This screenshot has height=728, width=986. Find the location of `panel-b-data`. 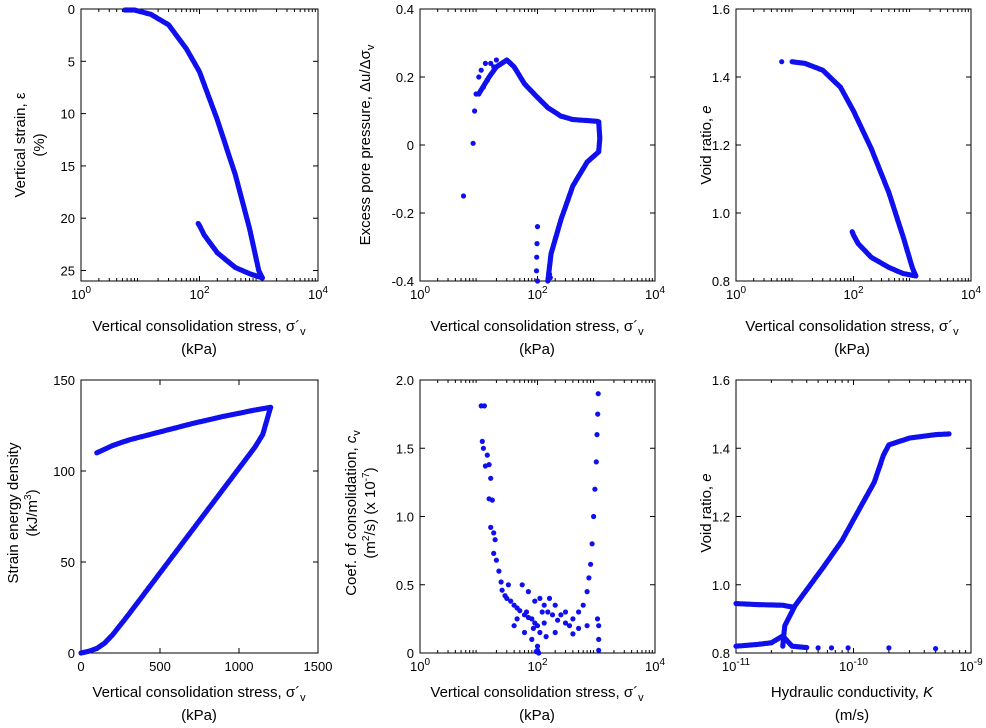

panel-b-data is located at coordinates (531, 170).